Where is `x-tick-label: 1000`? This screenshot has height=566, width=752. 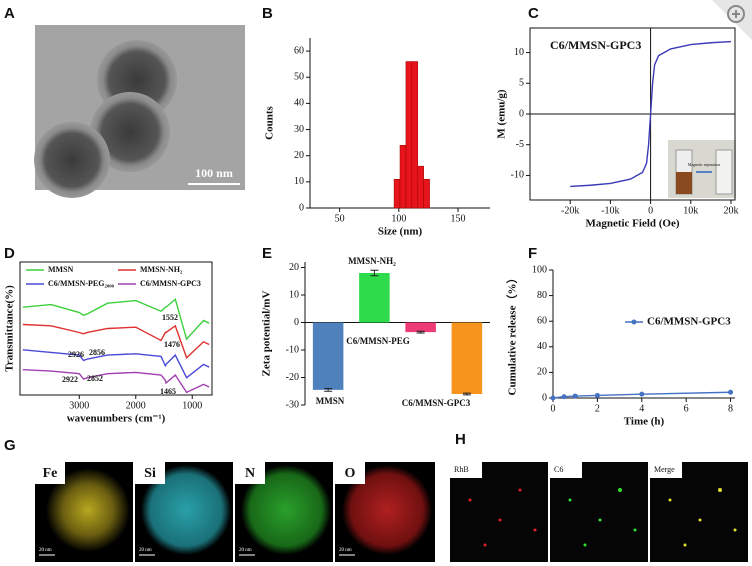
x-tick-label: 1000 is located at coordinates (192, 405).